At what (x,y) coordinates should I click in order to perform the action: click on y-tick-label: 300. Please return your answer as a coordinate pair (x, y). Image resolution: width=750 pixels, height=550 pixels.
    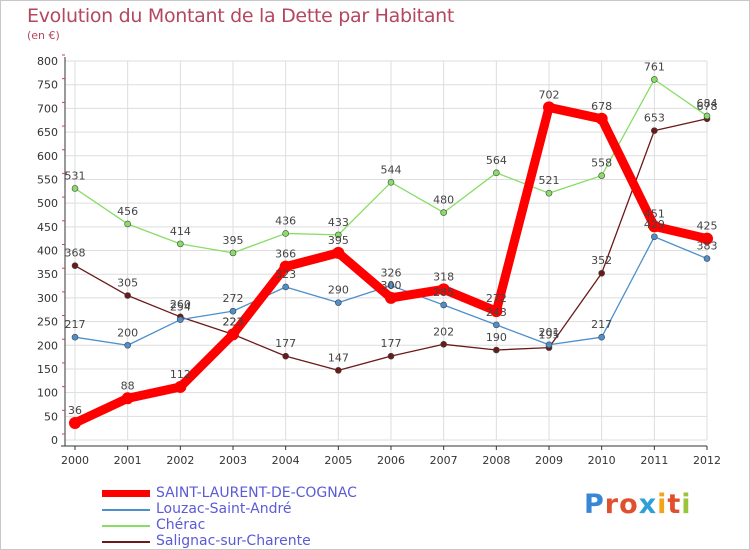
    Looking at the image, I should click on (47, 298).